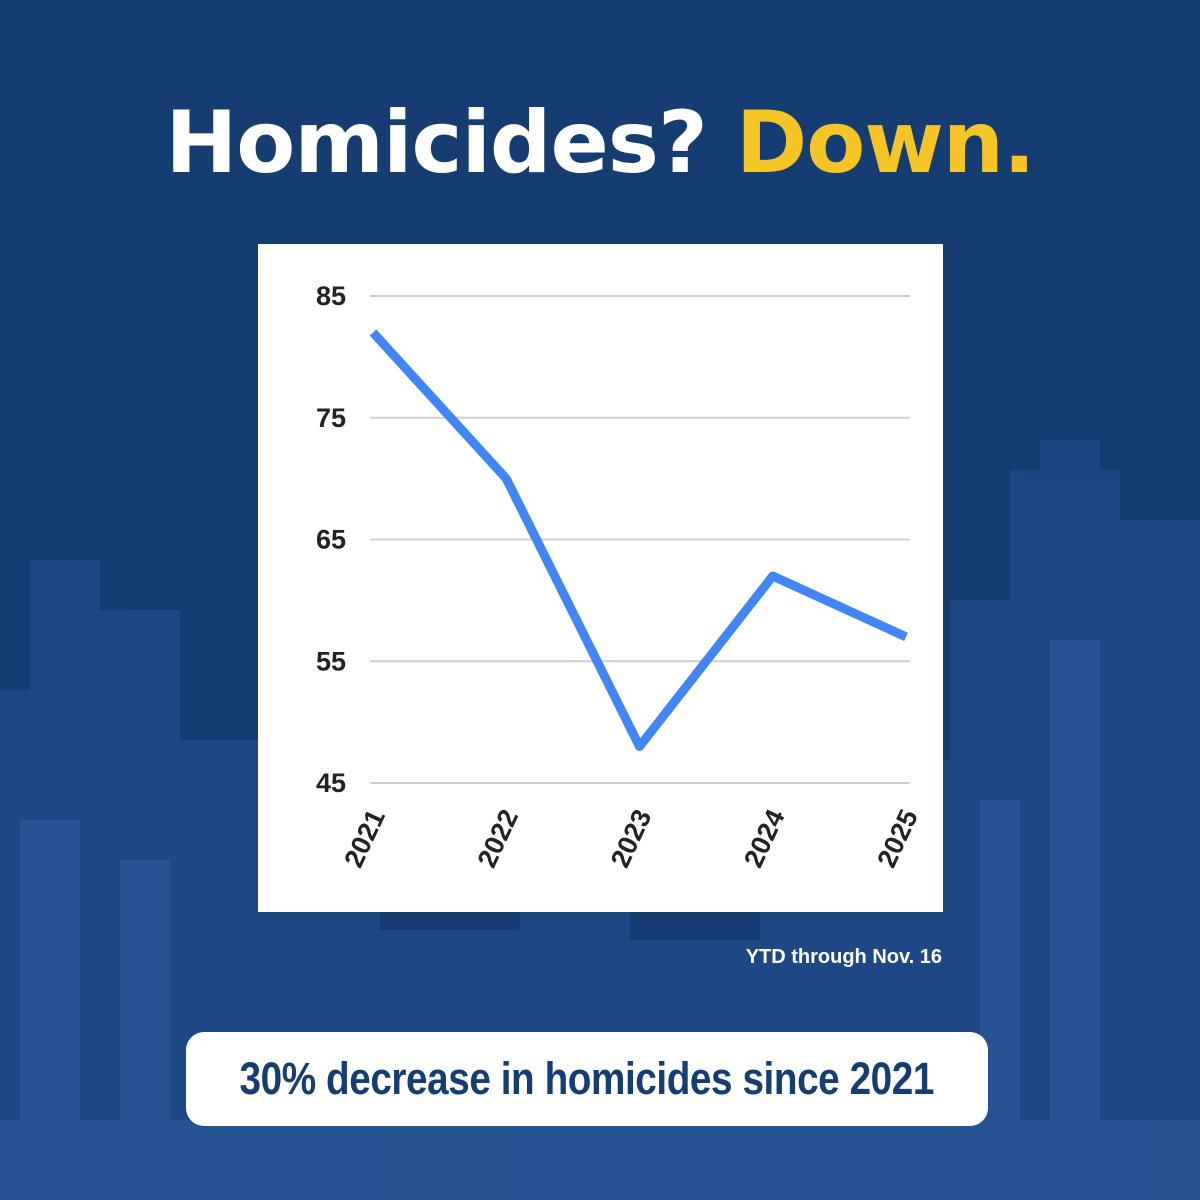 This screenshot has width=1200, height=1200. Describe the element at coordinates (436, 143) in the screenshot. I see `headline-question: Homicides?` at that location.